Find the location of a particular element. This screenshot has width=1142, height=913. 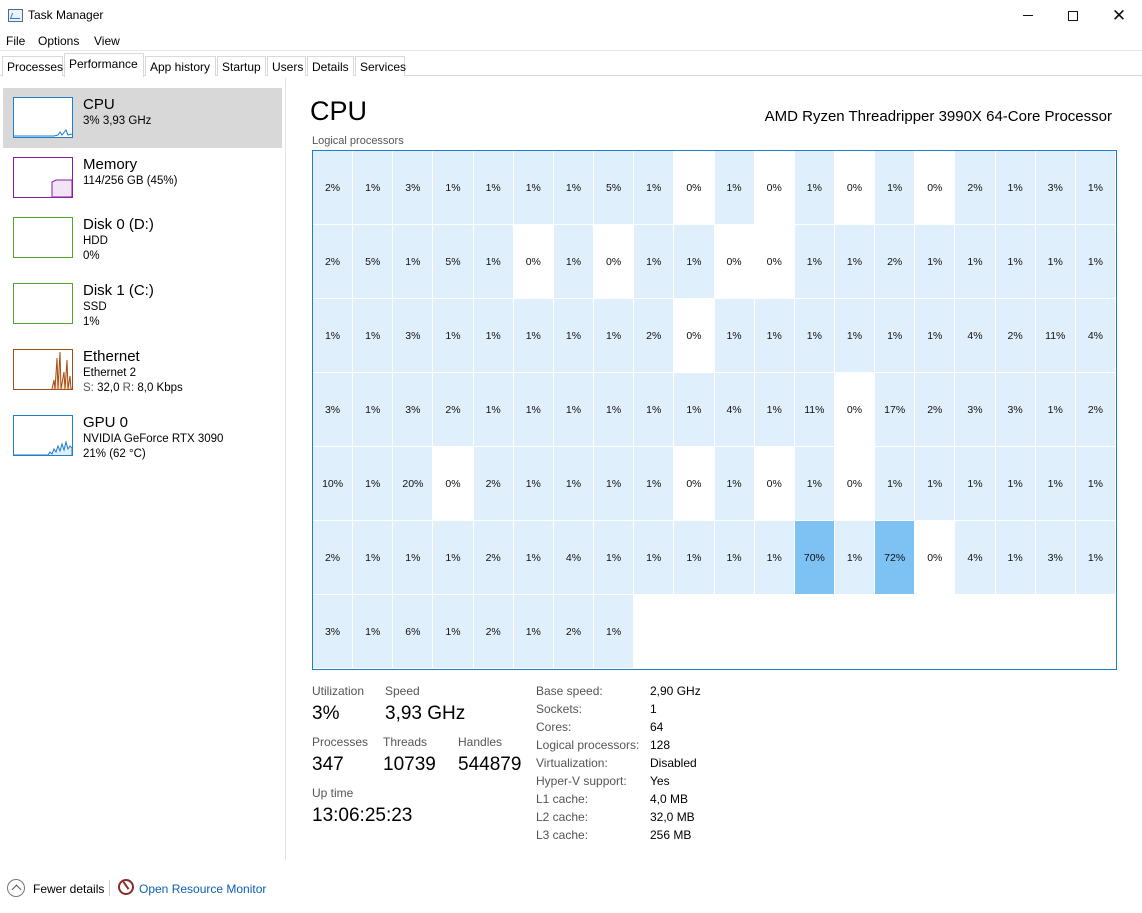

tab-services: Services is located at coordinates (380, 66).